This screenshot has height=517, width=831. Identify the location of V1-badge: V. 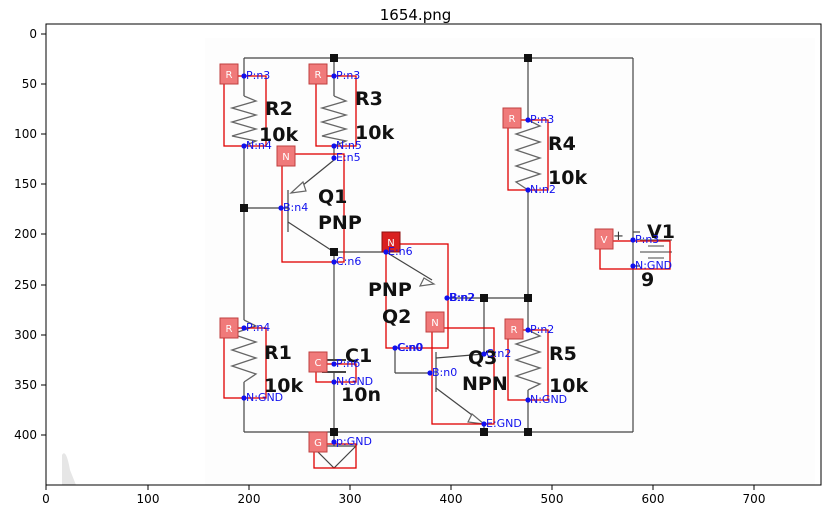
(604, 239).